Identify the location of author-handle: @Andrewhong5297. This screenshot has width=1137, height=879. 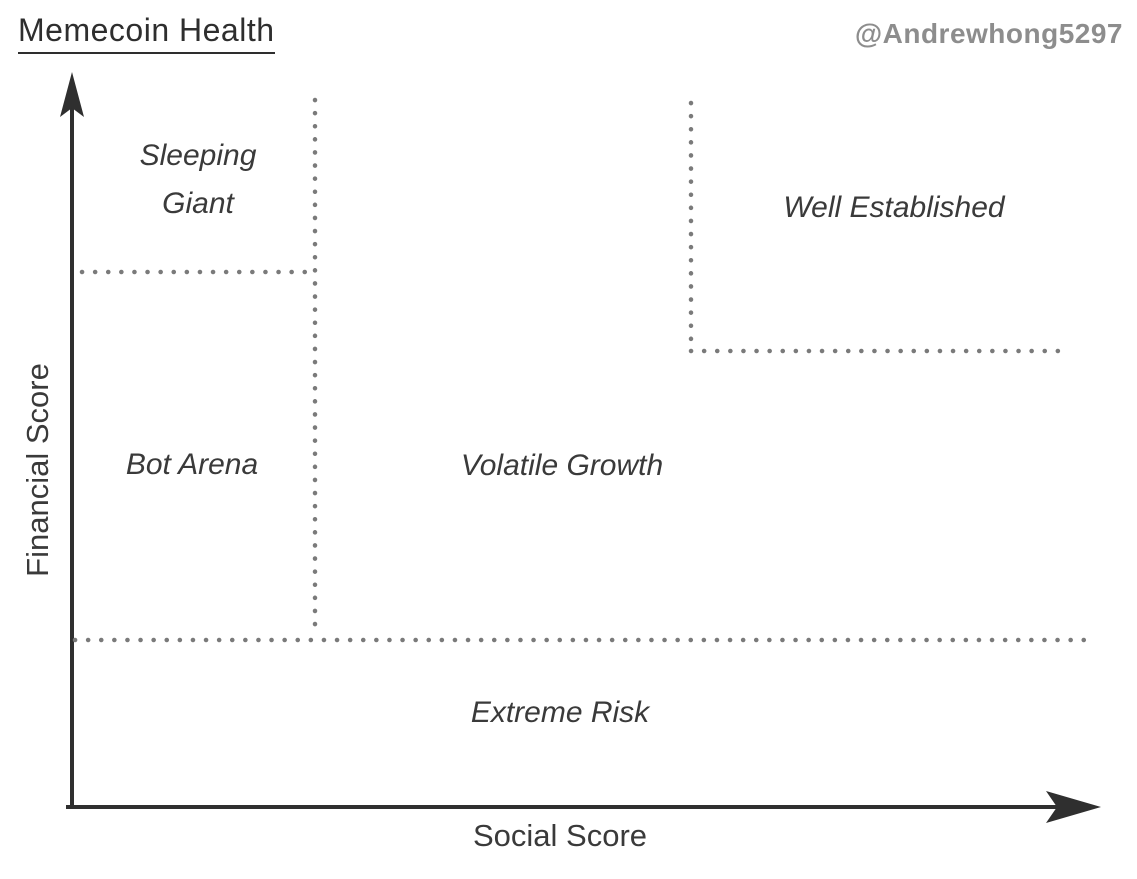
(988, 33).